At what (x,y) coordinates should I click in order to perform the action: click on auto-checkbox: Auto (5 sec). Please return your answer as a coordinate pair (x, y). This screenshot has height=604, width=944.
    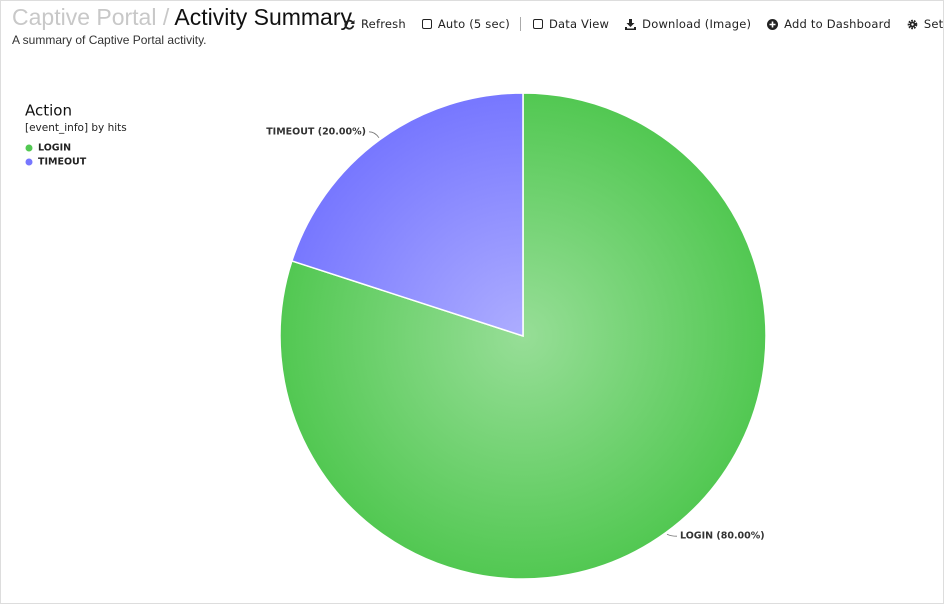
    Looking at the image, I should click on (465, 24).